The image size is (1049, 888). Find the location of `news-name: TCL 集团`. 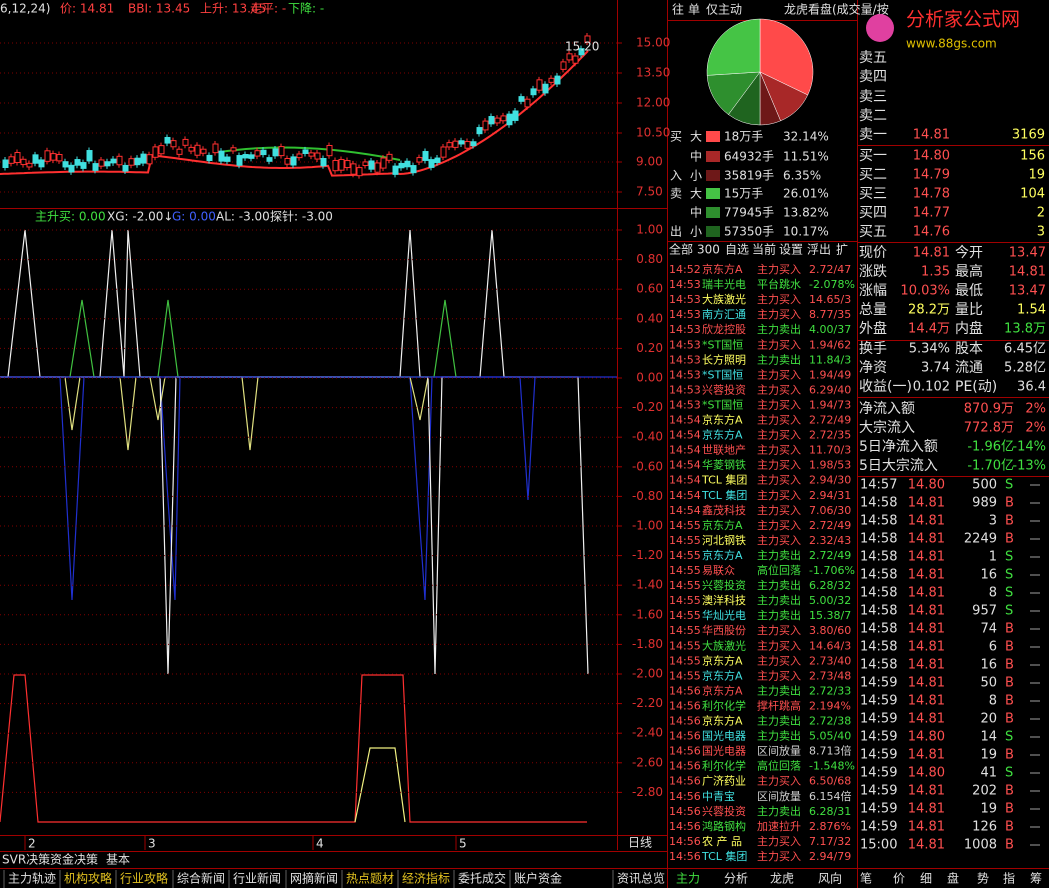

news-name: TCL 集团 is located at coordinates (724, 480).